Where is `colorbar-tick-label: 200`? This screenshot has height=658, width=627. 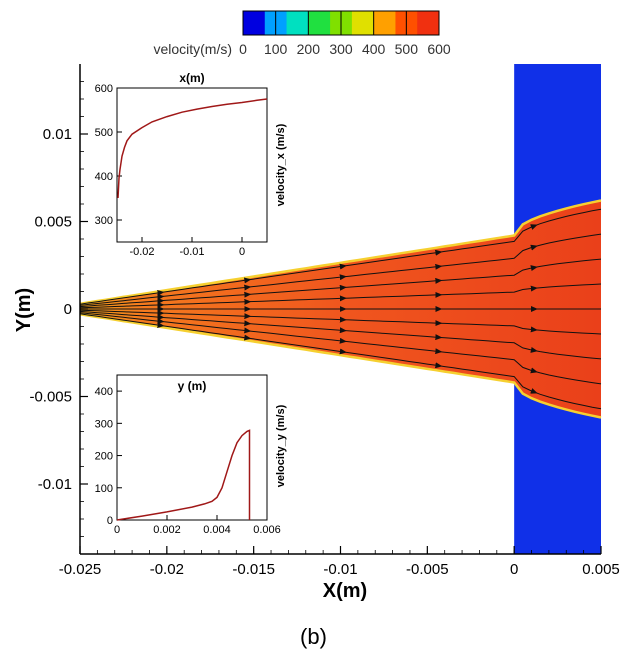
colorbar-tick-label: 200 is located at coordinates (309, 49).